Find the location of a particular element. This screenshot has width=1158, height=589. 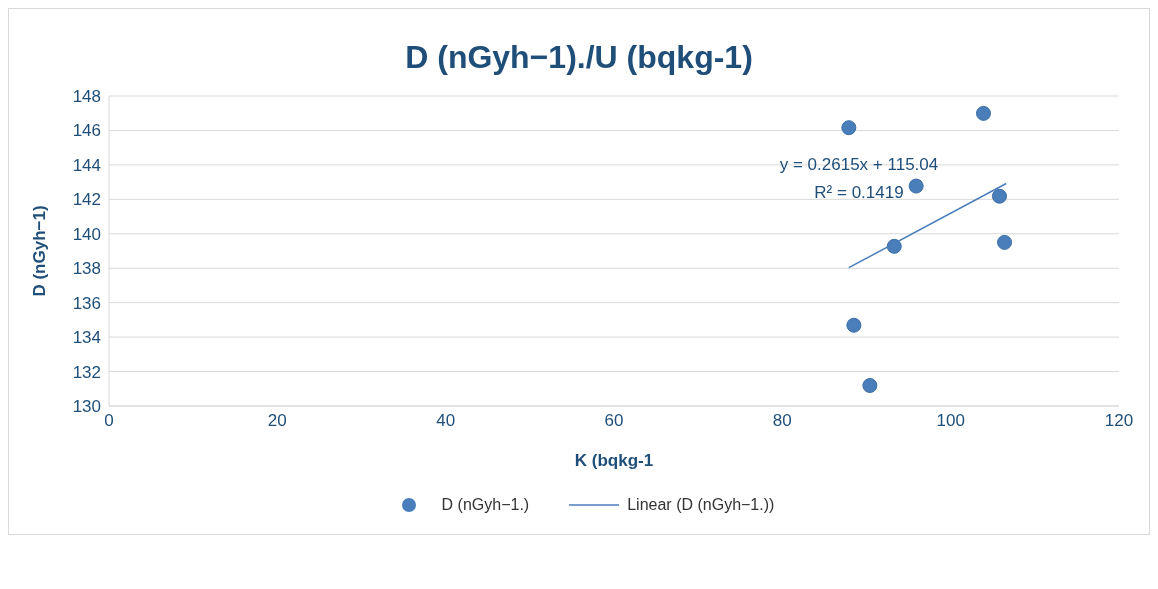

y-tick-label: 138 is located at coordinates (86, 269).